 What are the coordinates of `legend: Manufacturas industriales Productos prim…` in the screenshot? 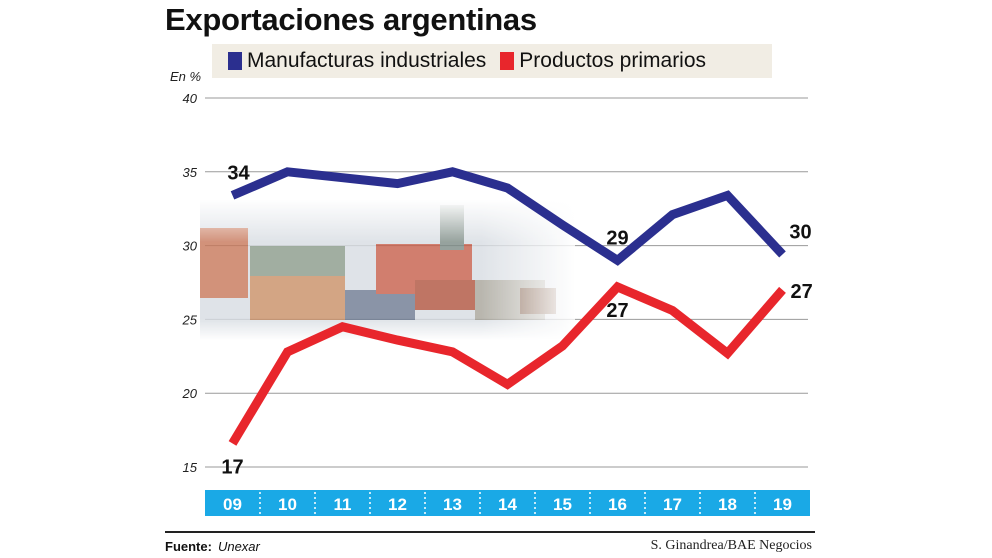 It's located at (492, 61).